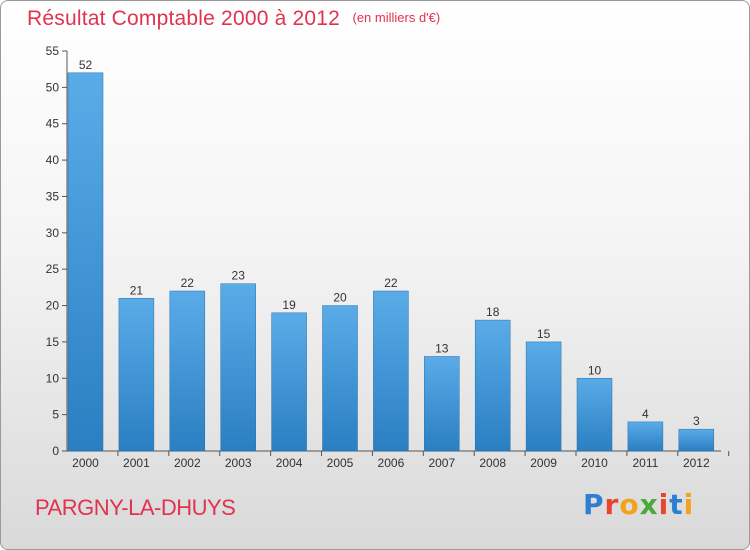 This screenshot has width=750, height=550. I want to click on y-tick-label: 0, so click(55, 451).